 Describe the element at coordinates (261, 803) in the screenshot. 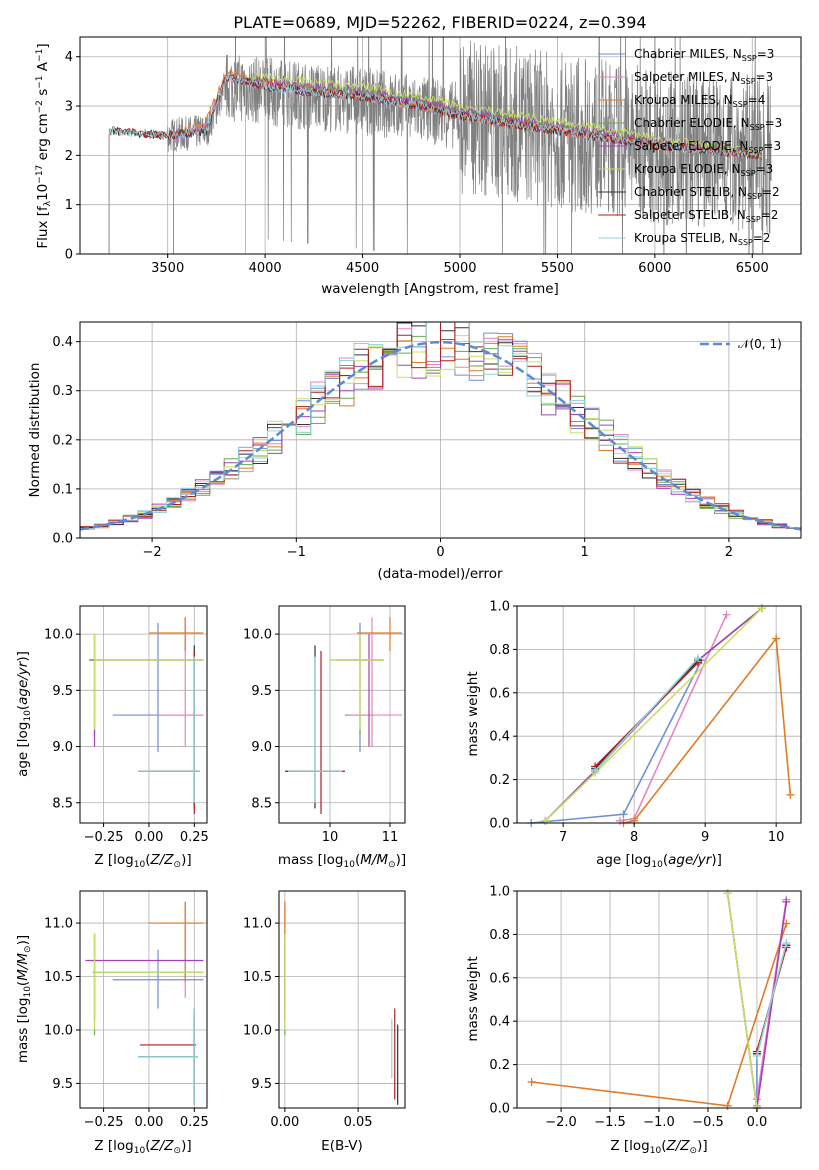

I see `age-mass-ytick-label: 8.5` at that location.